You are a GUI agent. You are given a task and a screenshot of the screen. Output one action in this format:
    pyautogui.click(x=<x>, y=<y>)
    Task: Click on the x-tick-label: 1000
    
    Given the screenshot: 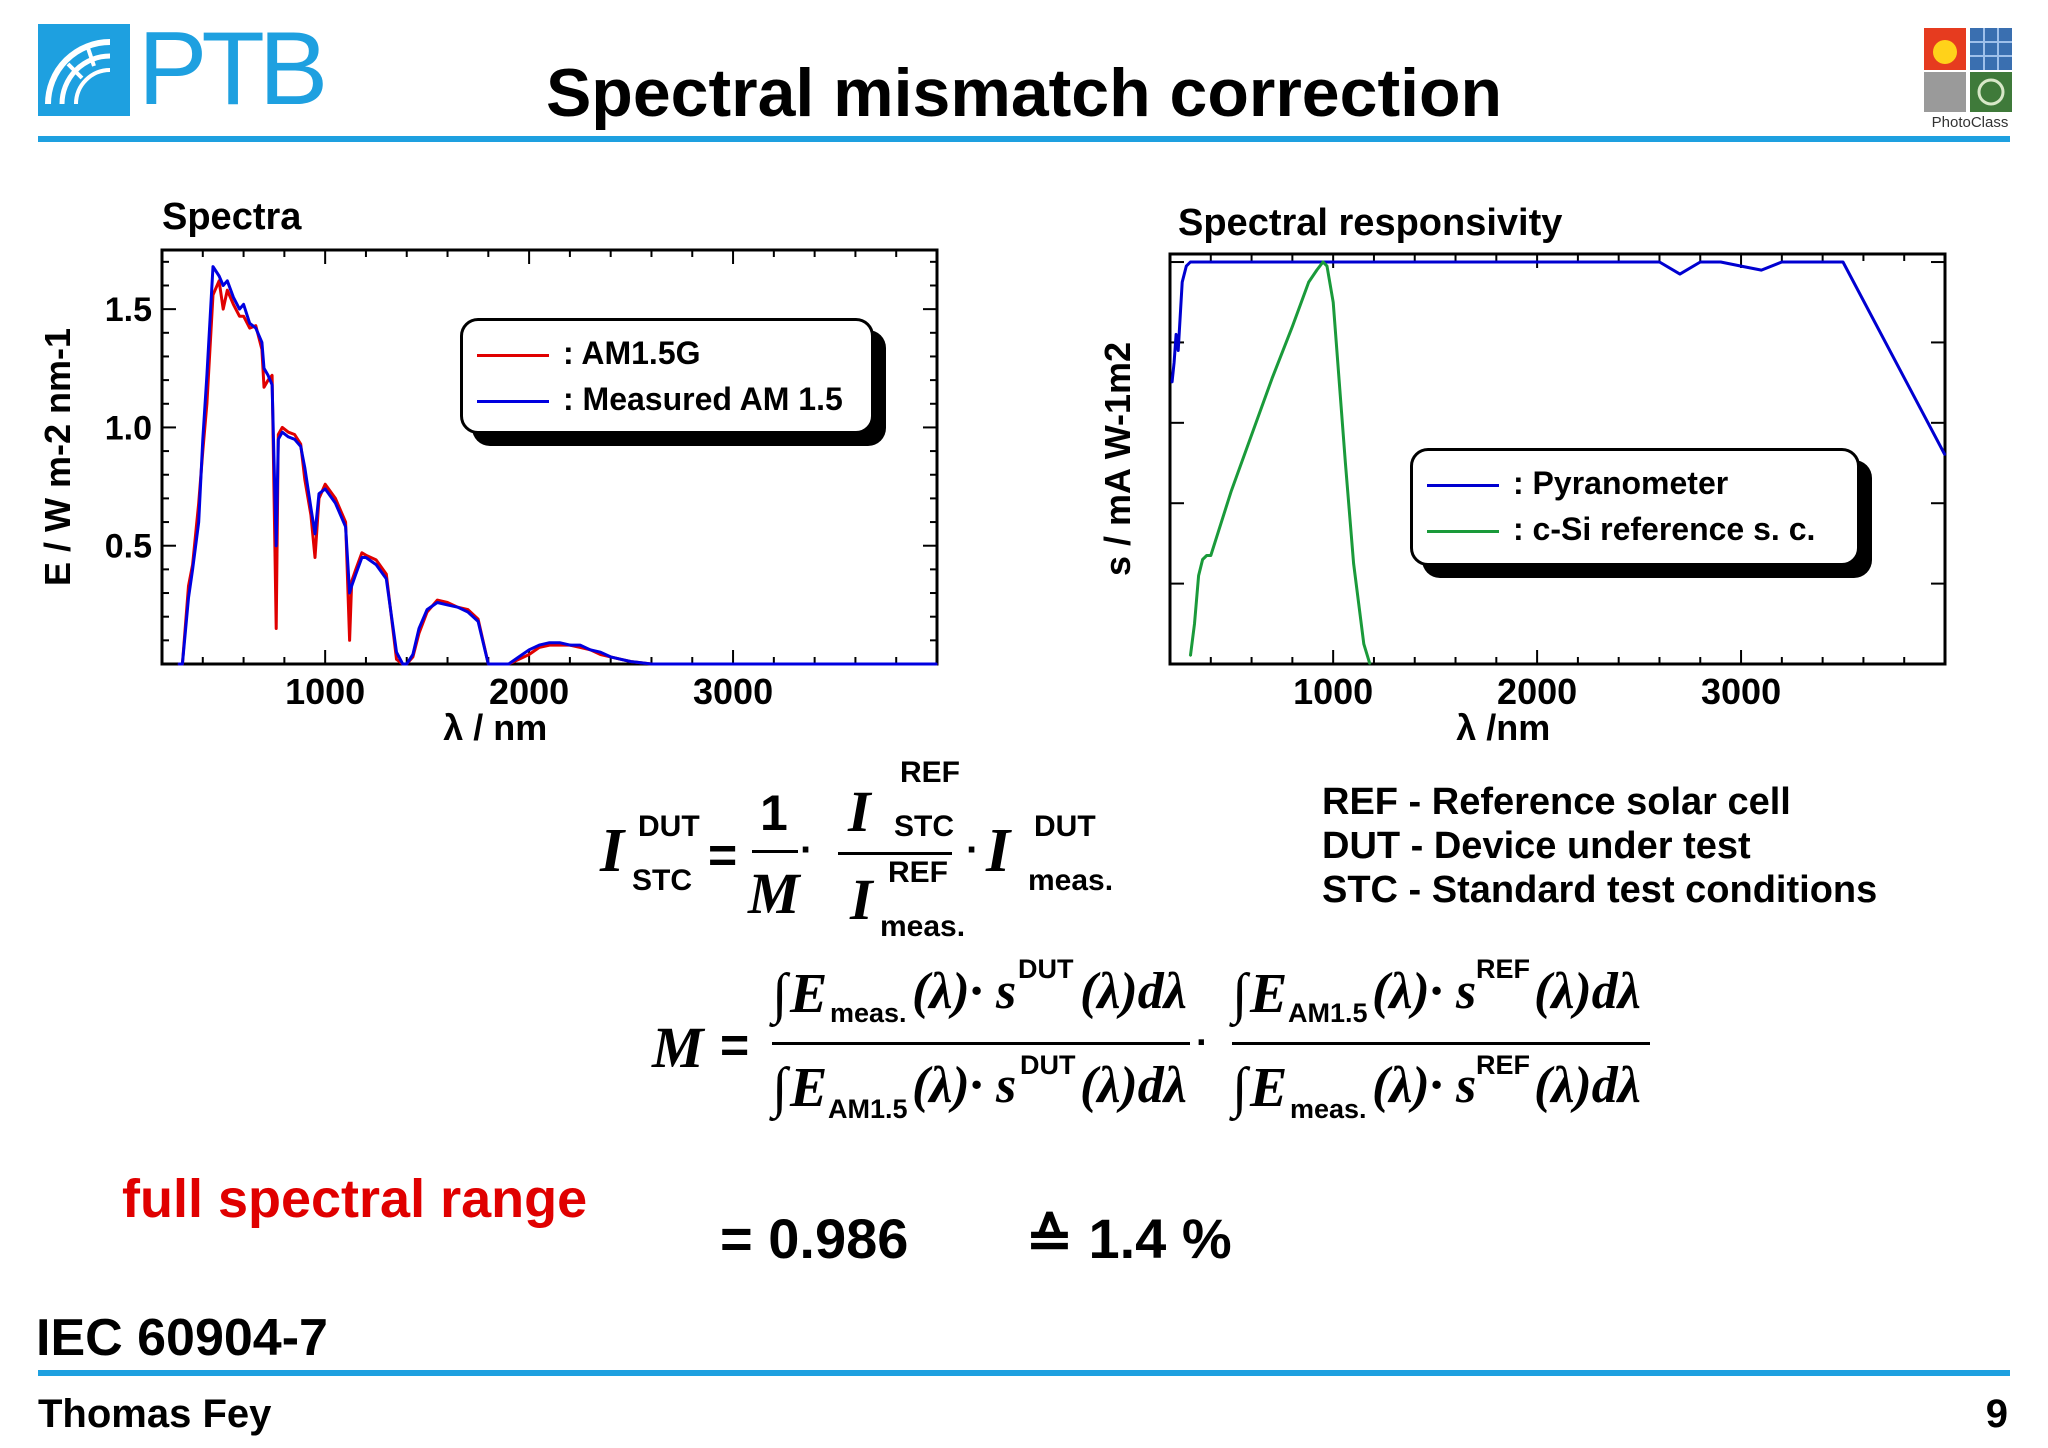 What is the action you would take?
    pyautogui.click(x=325, y=691)
    